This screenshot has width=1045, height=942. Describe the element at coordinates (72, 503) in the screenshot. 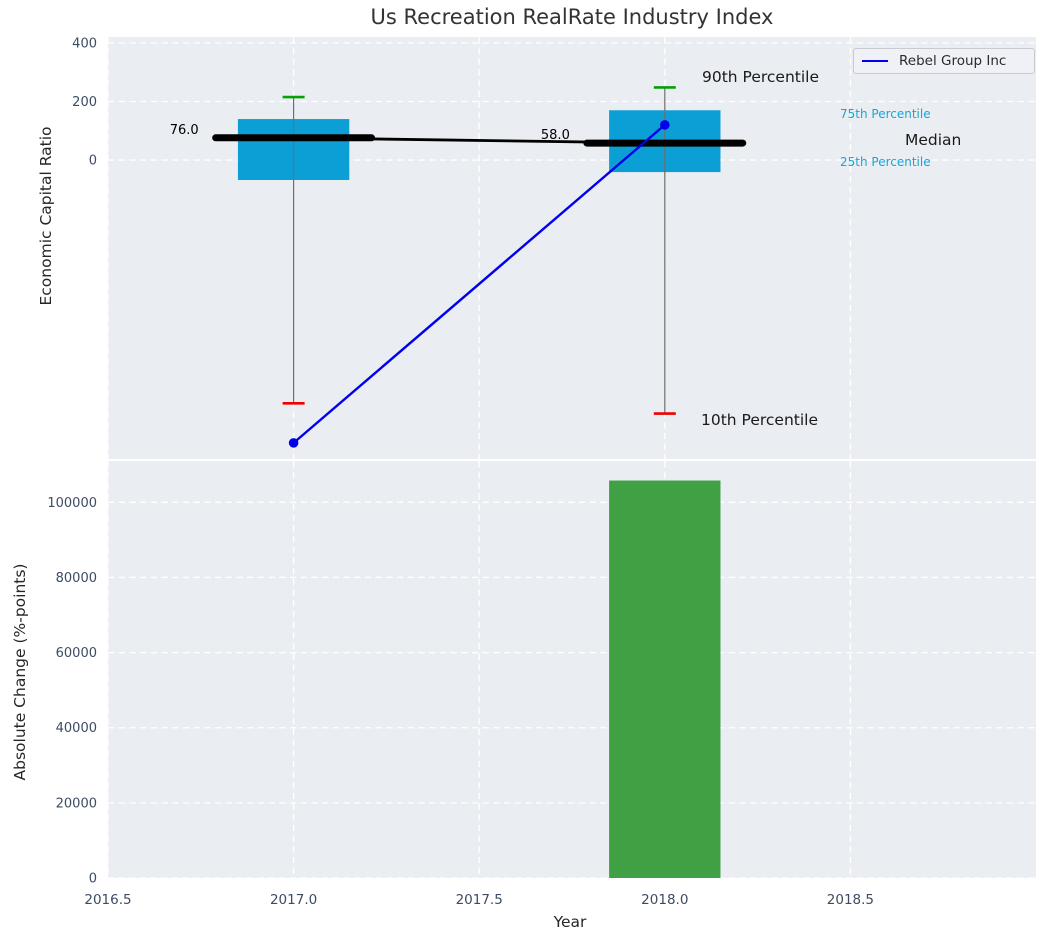

I see `bottom-y-tick-label: 100000` at that location.